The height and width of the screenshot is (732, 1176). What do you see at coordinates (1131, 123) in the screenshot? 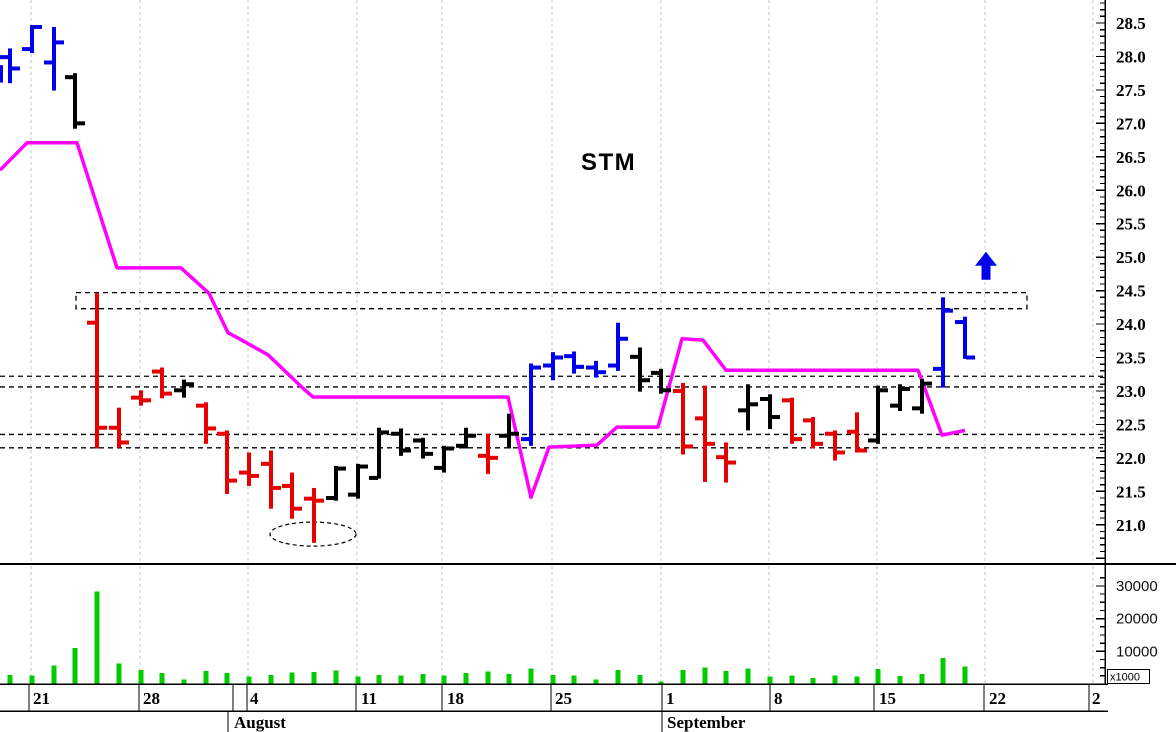
I see `price-tick-label: 27.0` at bounding box center [1131, 123].